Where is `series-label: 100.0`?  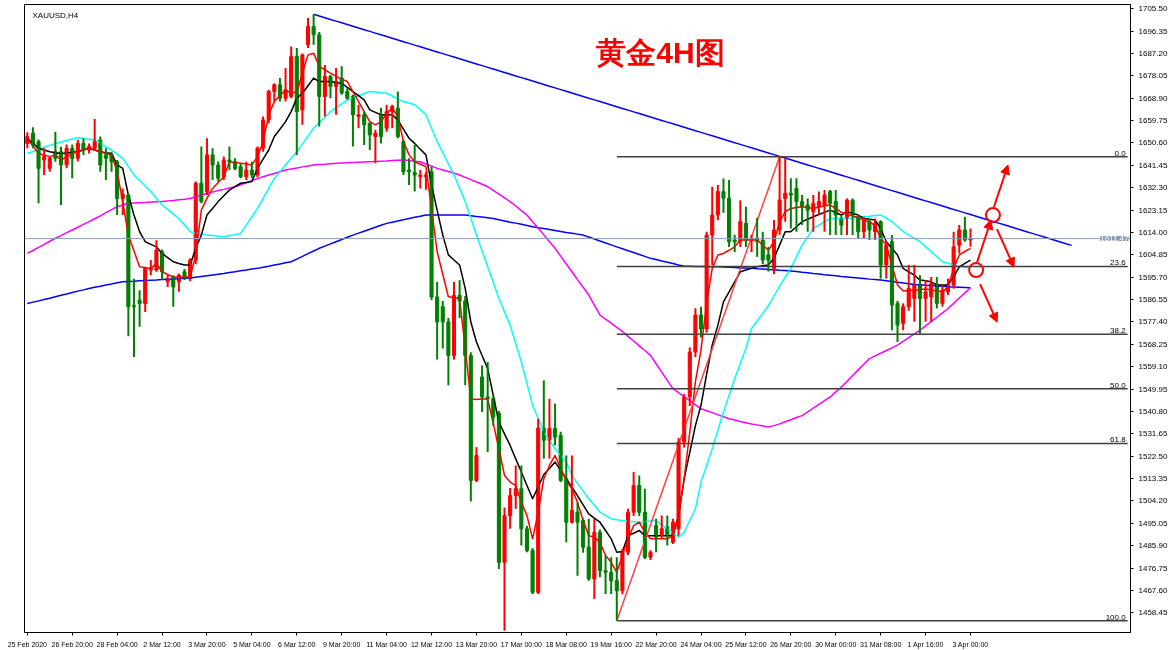 series-label: 100.0 is located at coordinates (1116, 617).